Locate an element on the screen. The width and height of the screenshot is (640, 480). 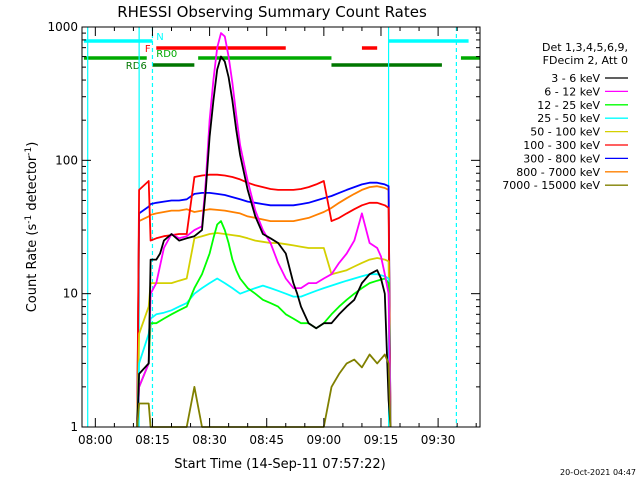
y-tick-label: 100 is located at coordinates (66, 160).